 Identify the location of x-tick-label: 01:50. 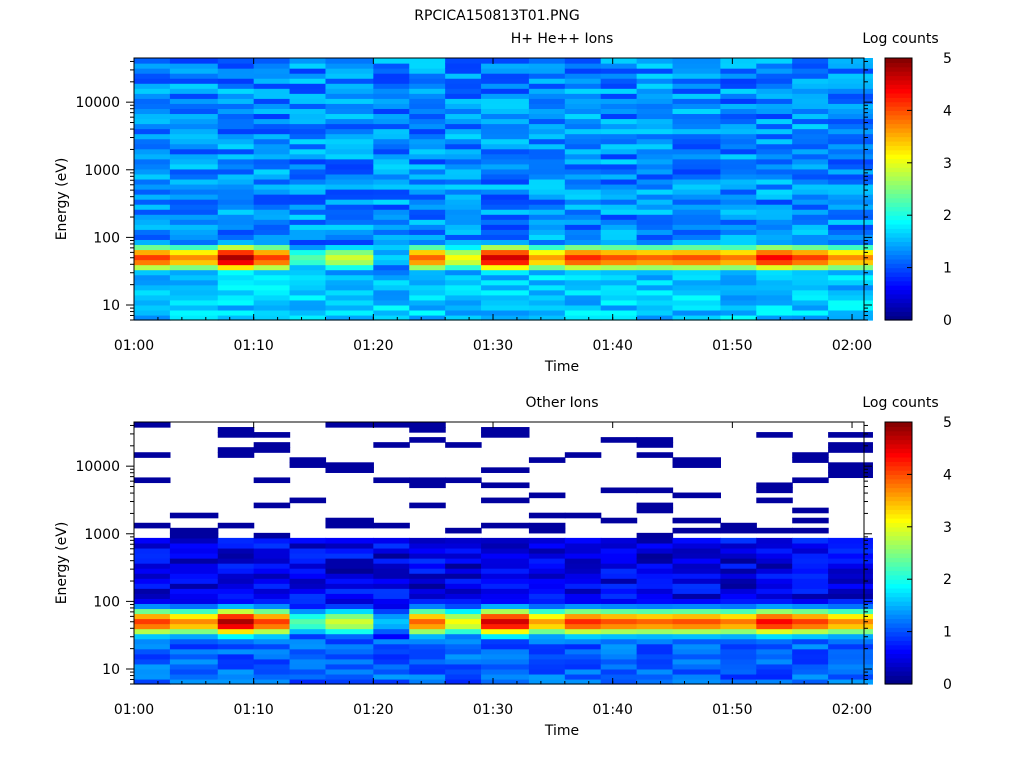
(732, 710).